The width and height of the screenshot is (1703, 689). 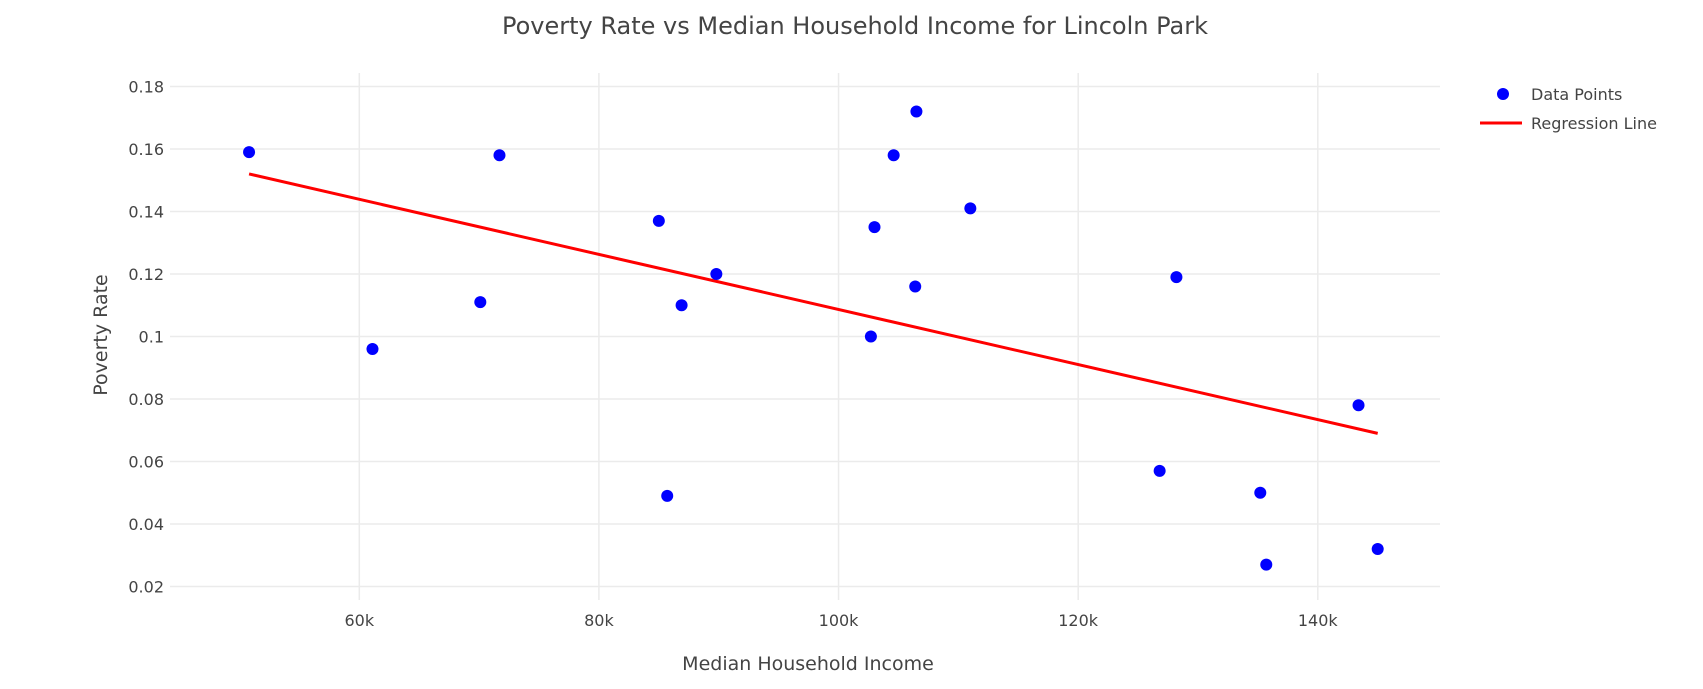 What do you see at coordinates (808, 664) in the screenshot?
I see `x-axis-title: Median Household Income` at bounding box center [808, 664].